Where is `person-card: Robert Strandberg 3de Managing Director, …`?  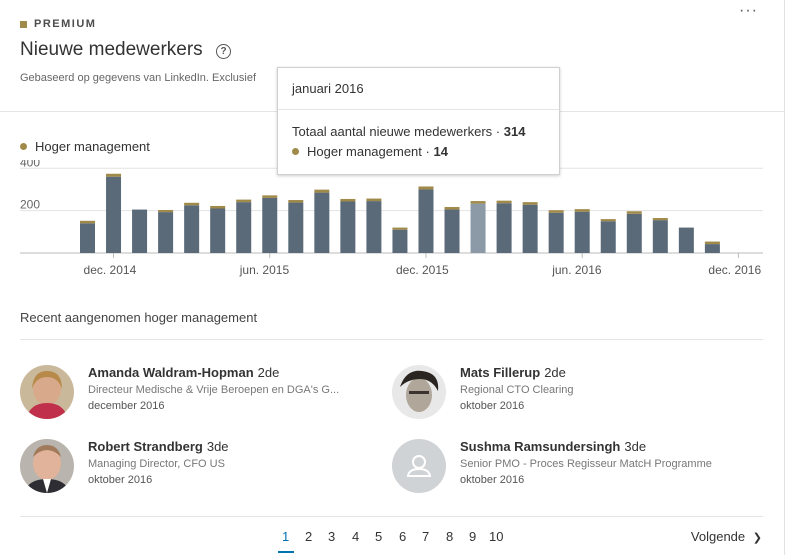 person-card: Robert Strandberg 3de Managing Director, … is located at coordinates (124, 466).